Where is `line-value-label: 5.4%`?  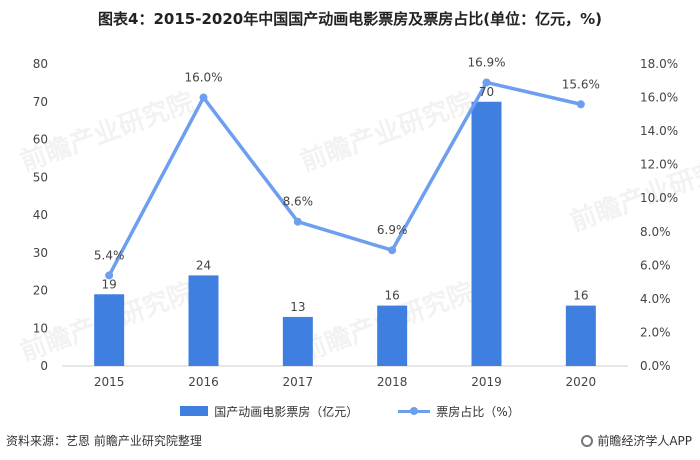
line-value-label: 5.4% is located at coordinates (109, 255).